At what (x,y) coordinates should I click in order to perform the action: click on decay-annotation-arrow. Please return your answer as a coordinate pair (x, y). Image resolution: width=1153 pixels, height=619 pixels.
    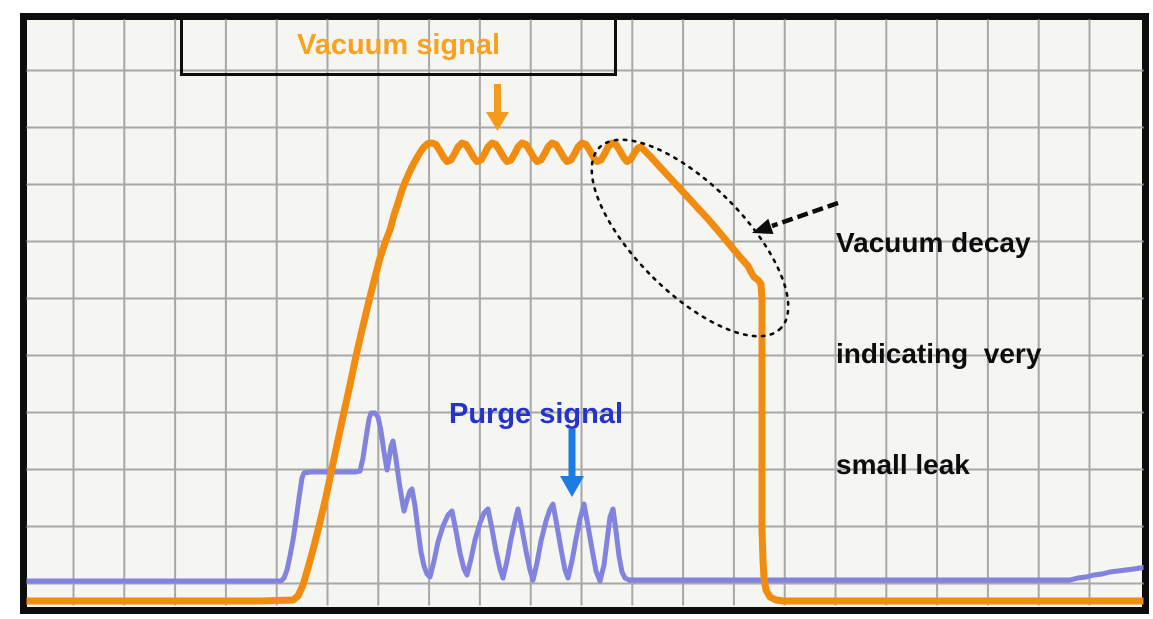
    Looking at the image, I should click on (795, 217).